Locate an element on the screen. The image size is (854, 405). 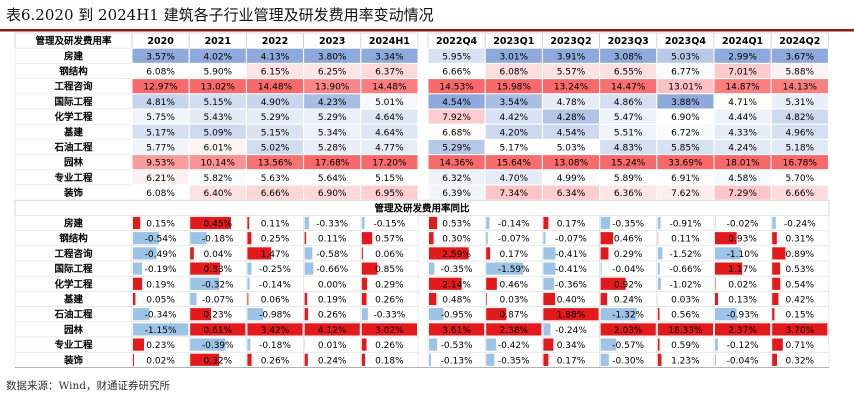
cell-value: 2.14% is located at coordinates (456, 285).